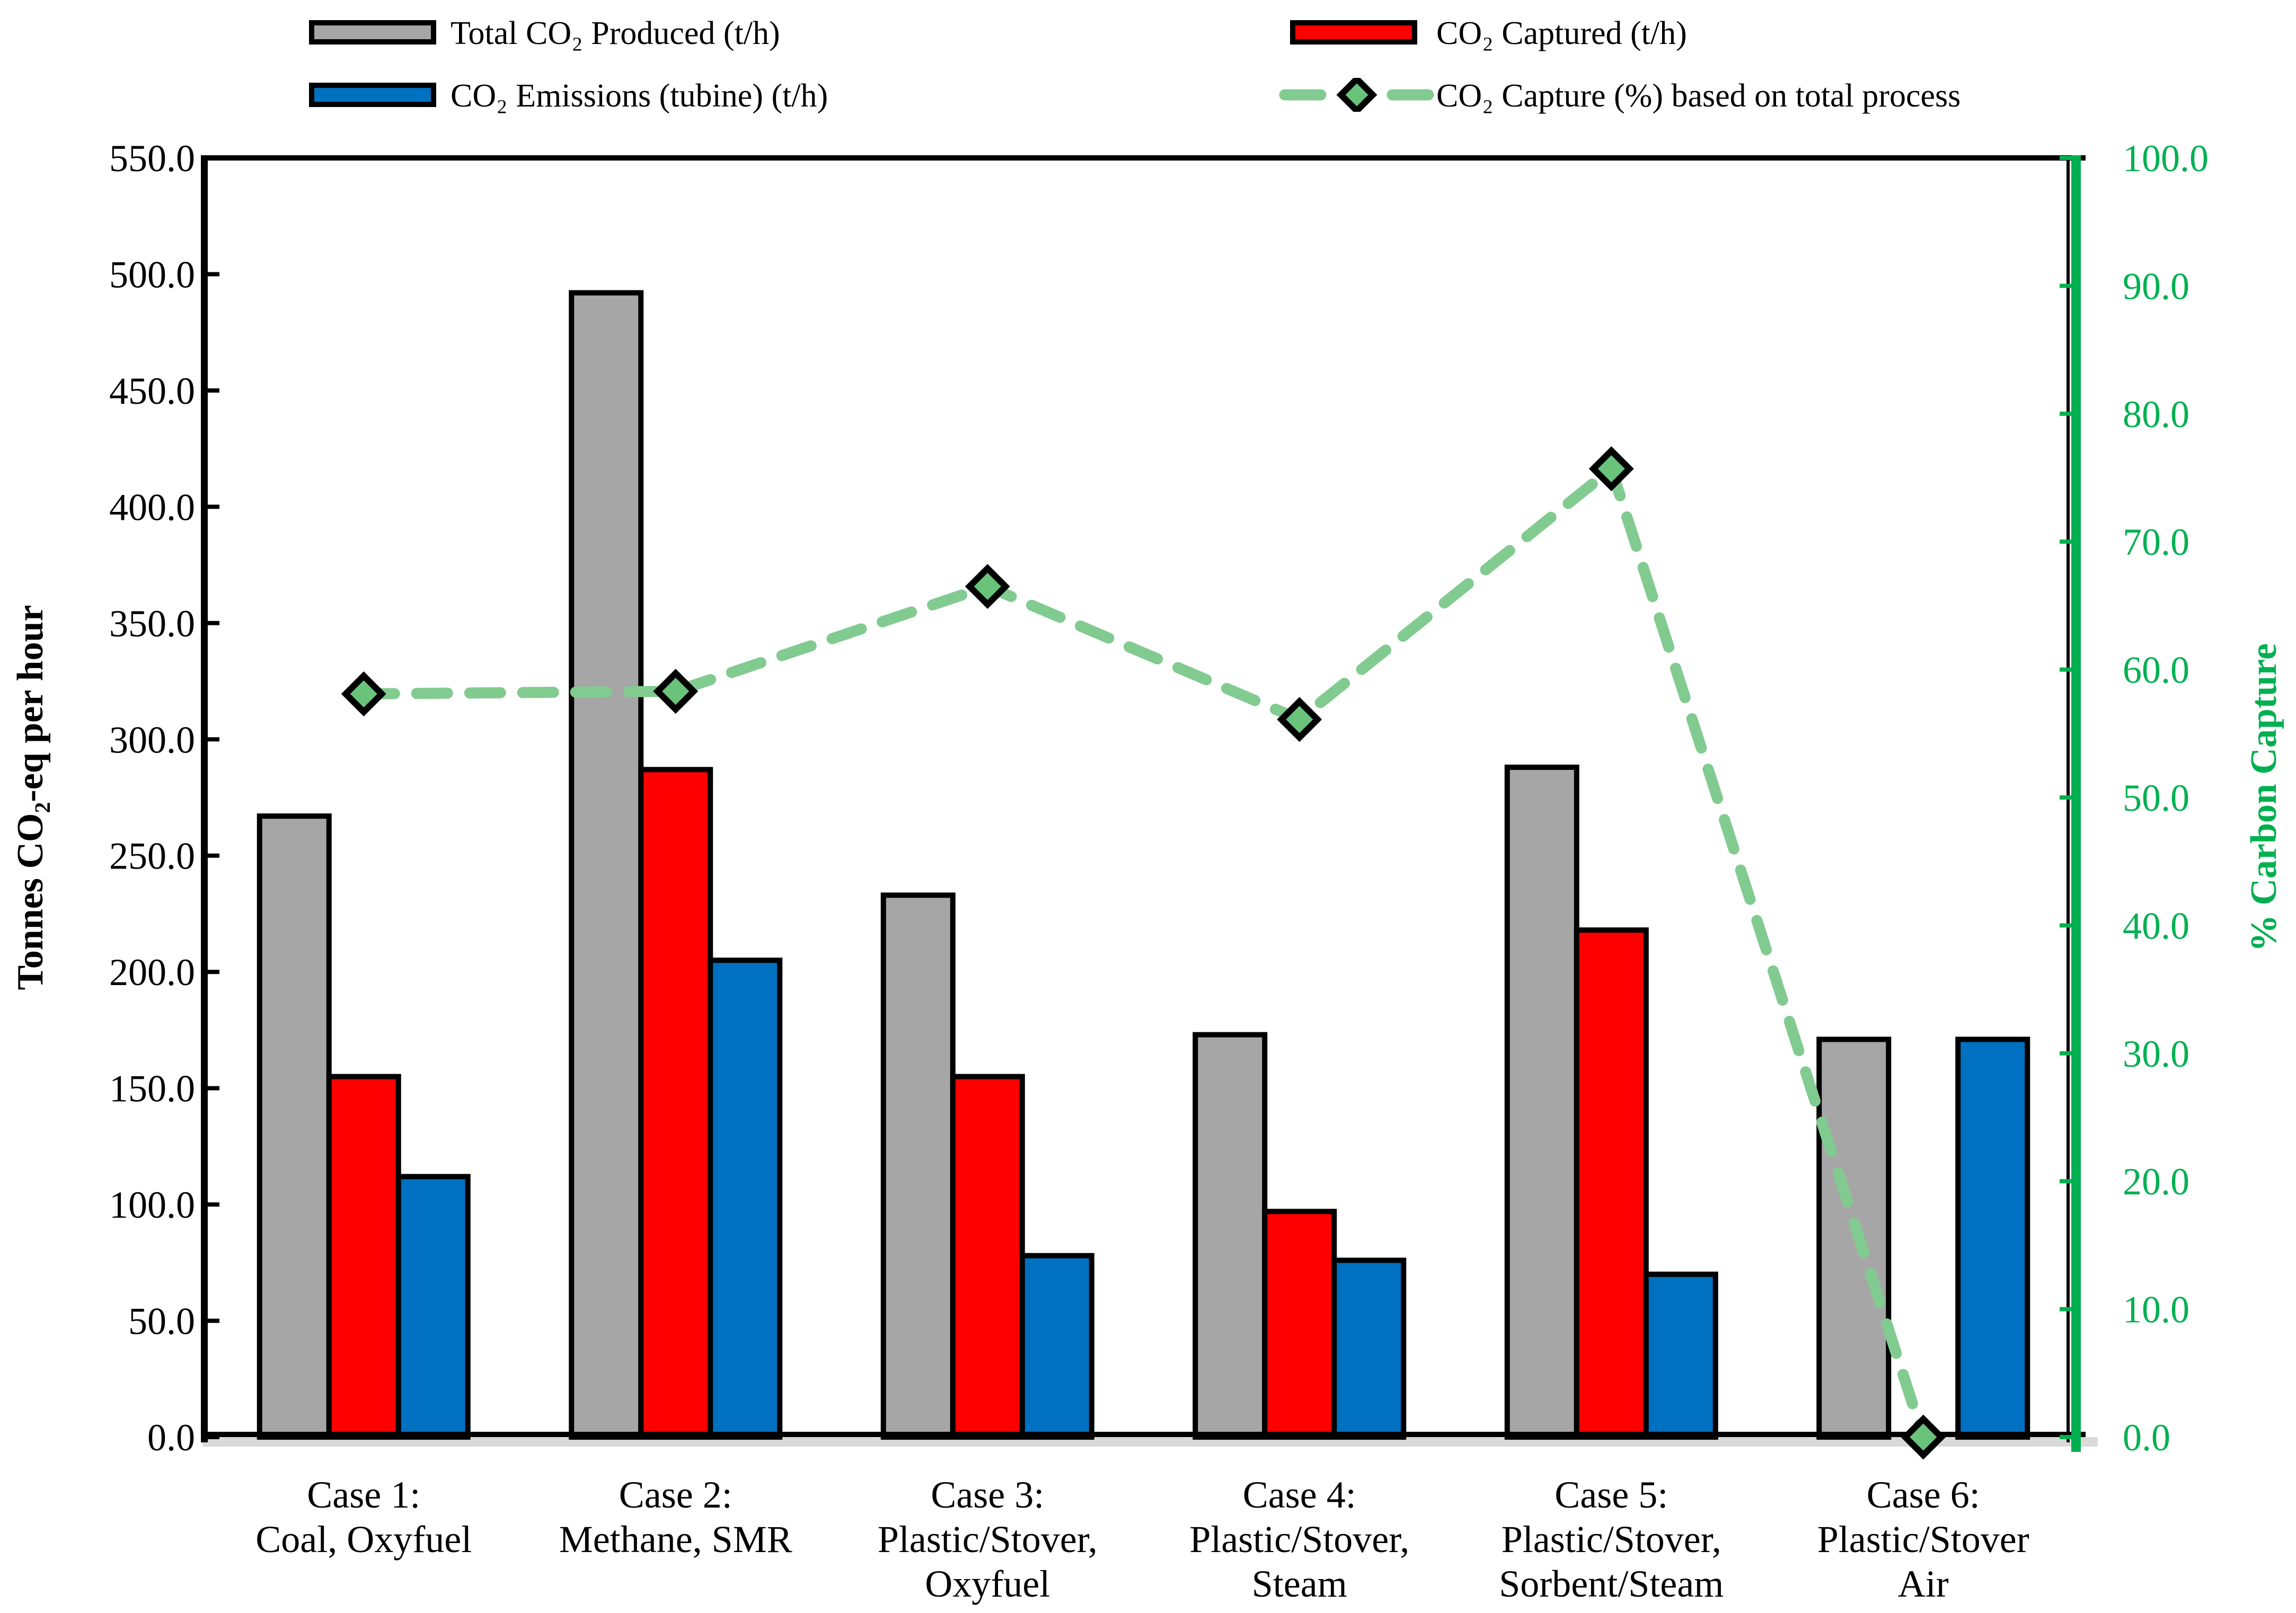  I want to click on right-axis-tick-label: 50.0, so click(2156, 798).